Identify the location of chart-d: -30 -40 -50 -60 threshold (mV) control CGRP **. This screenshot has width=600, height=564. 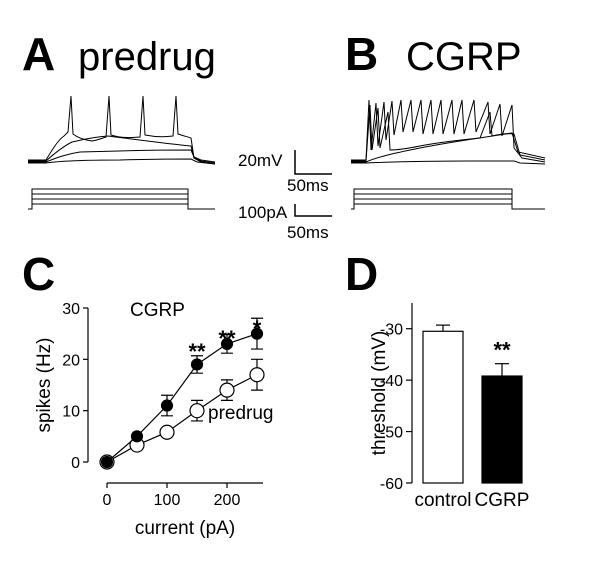
(449, 407).